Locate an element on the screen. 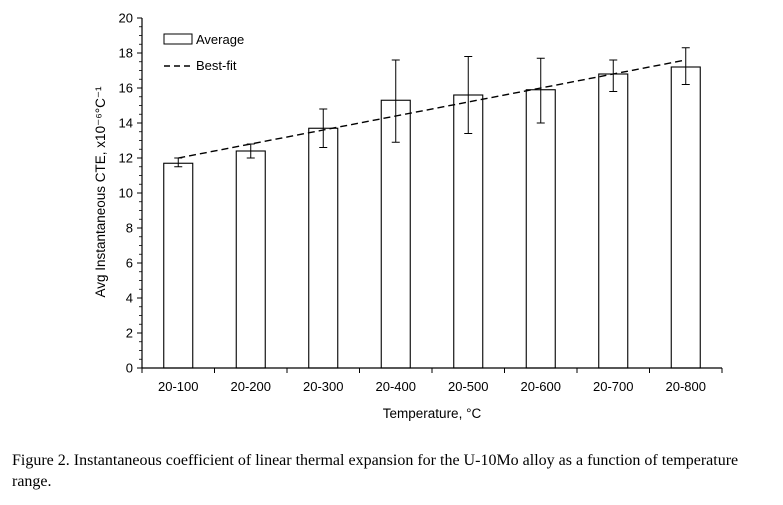  x-tick-label-20-400: 20-400 is located at coordinates (396, 386).